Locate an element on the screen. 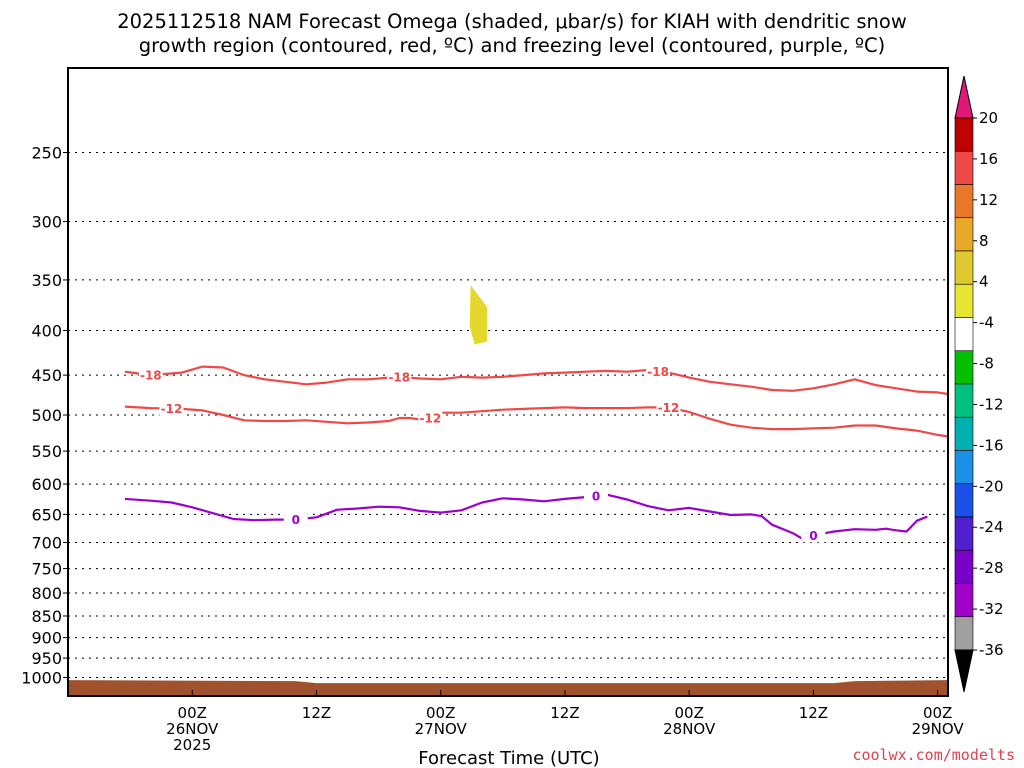 The width and height of the screenshot is (1024, 768). contour-label-0-1: -18 is located at coordinates (399, 377).